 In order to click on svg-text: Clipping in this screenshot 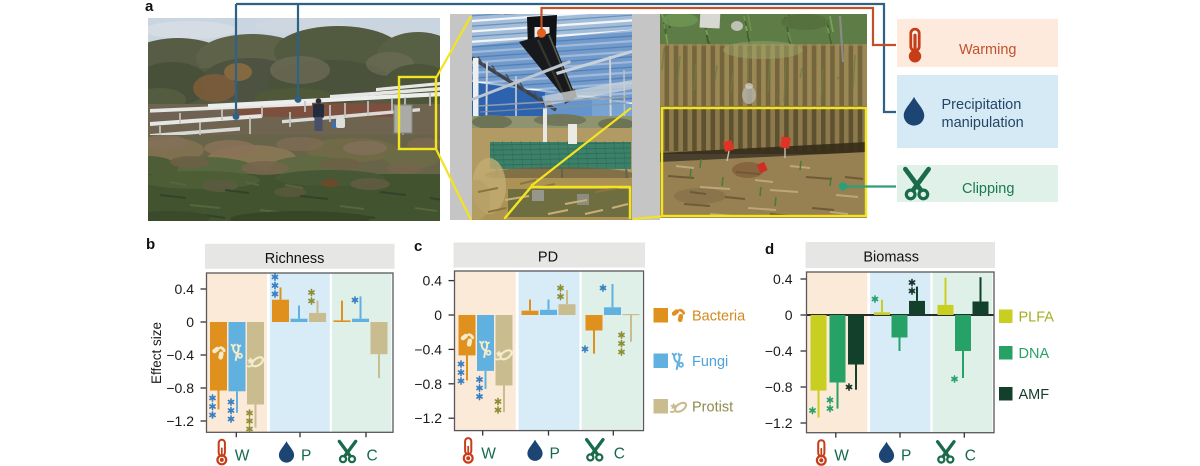, I will do `click(988, 189)`.